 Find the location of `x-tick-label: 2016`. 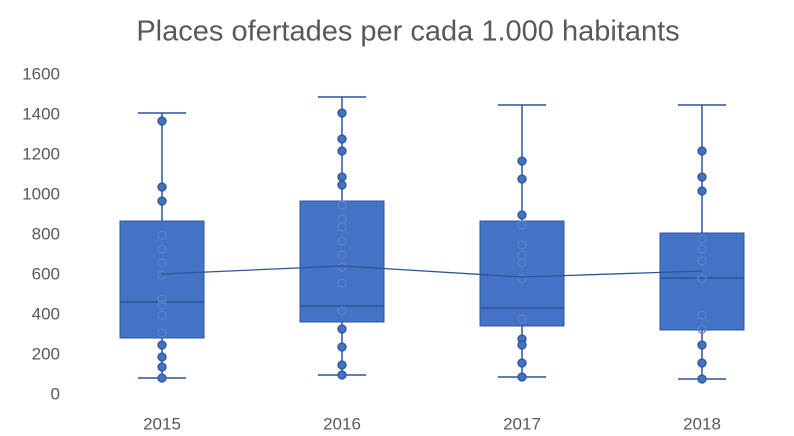

x-tick-label: 2016 is located at coordinates (342, 423).